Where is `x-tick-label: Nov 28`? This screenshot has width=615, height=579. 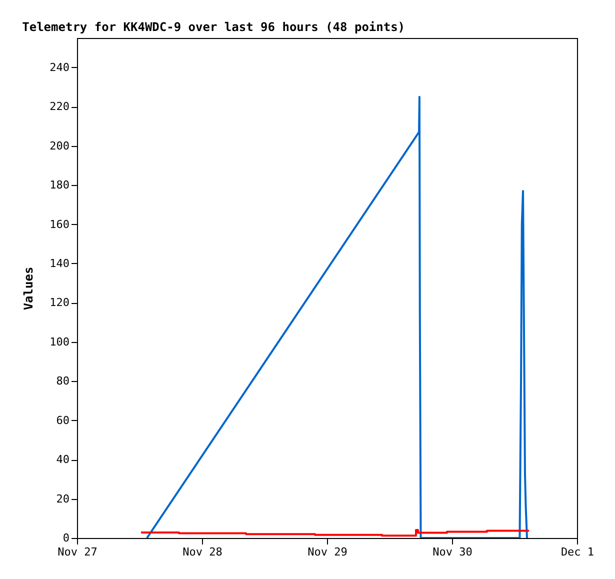 x-tick-label: Nov 28 is located at coordinates (202, 552).